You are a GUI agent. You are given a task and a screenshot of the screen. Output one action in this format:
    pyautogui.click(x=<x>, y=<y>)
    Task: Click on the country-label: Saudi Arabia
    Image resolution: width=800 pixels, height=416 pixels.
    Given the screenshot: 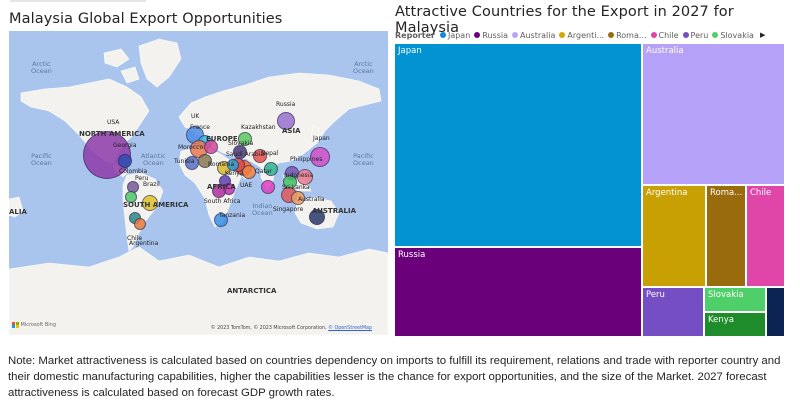 What is the action you would take?
    pyautogui.click(x=245, y=154)
    